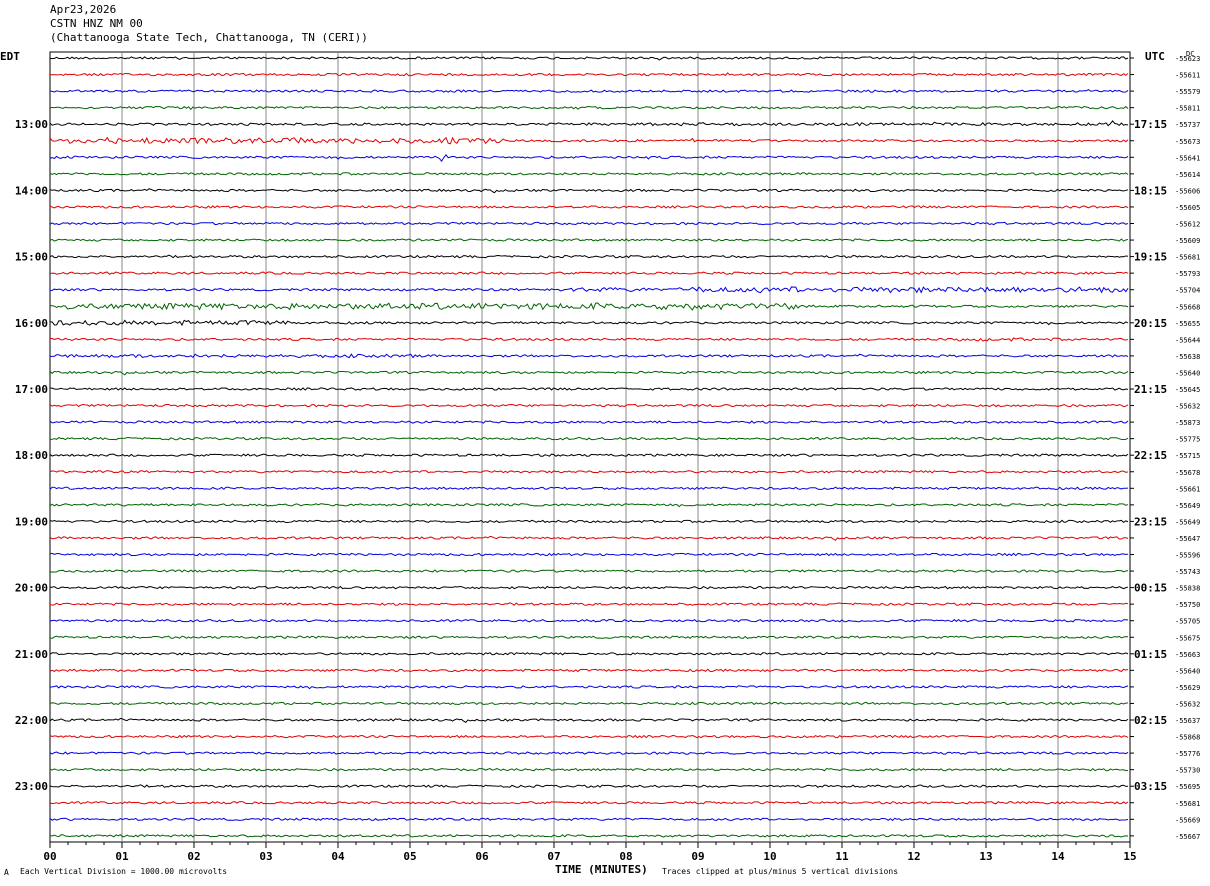 The height and width of the screenshot is (886, 1210). Describe the element at coordinates (1150, 521) in the screenshot. I see `utc-hour-label: 23:15` at that location.